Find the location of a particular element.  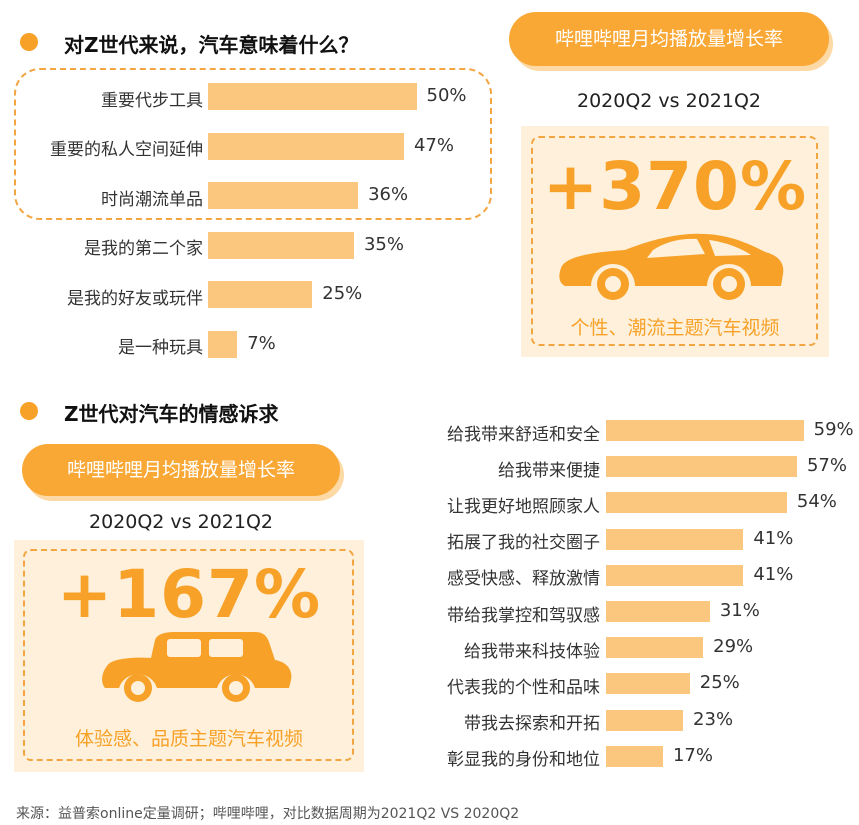

bar-label: 重要的私人空间延伸 is located at coordinates (126, 150).